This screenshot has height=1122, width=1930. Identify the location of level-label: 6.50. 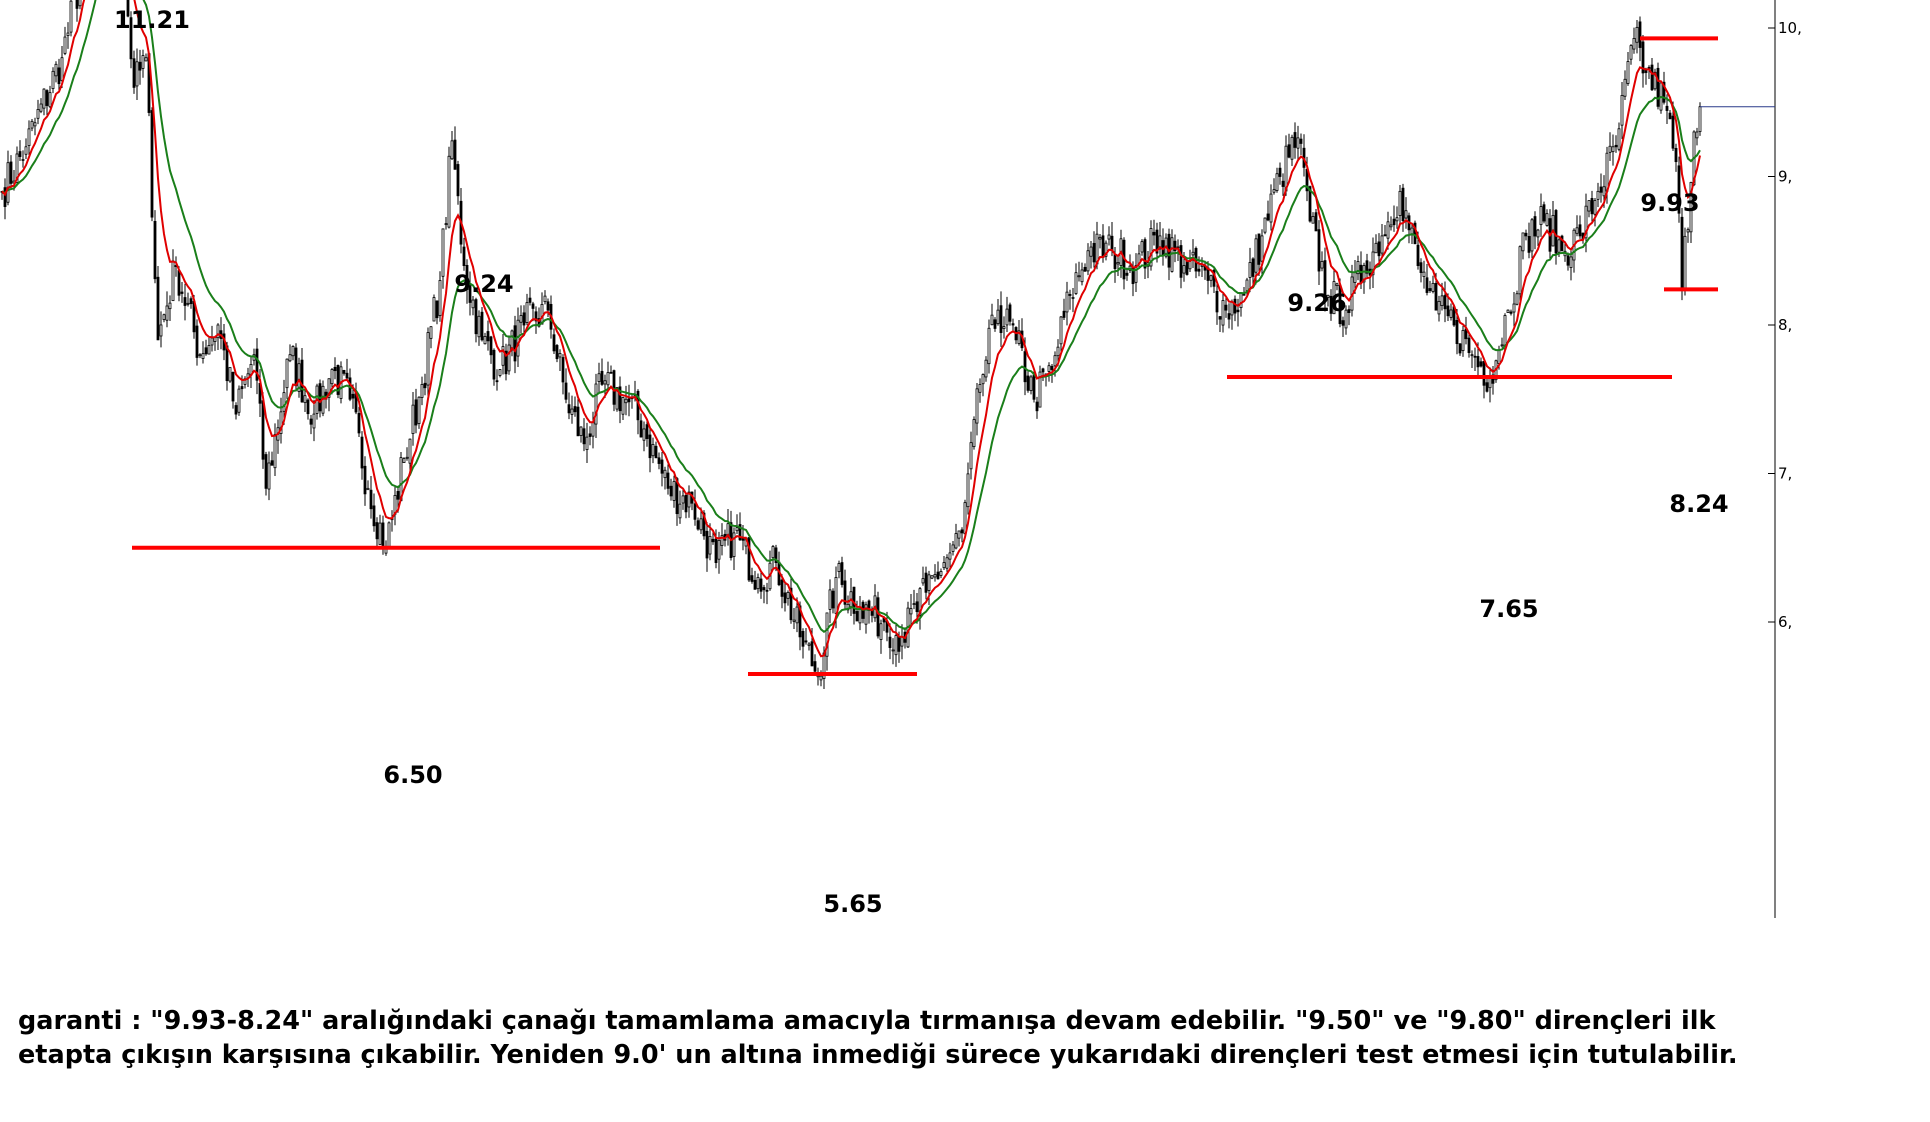
(412, 775).